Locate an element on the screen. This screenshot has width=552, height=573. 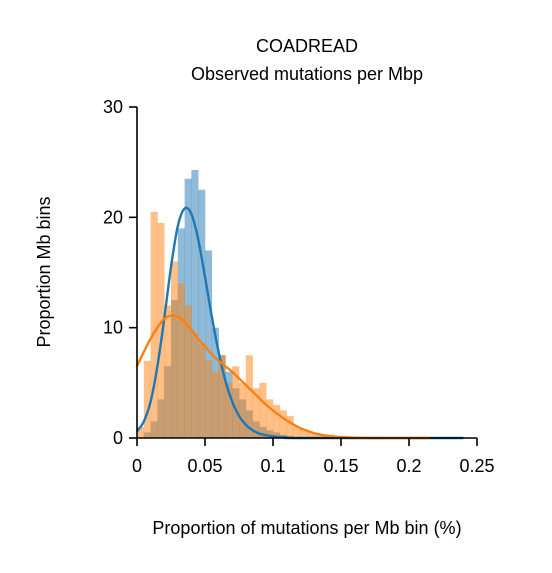
y-tick-label-0: 0 is located at coordinates (118, 438).